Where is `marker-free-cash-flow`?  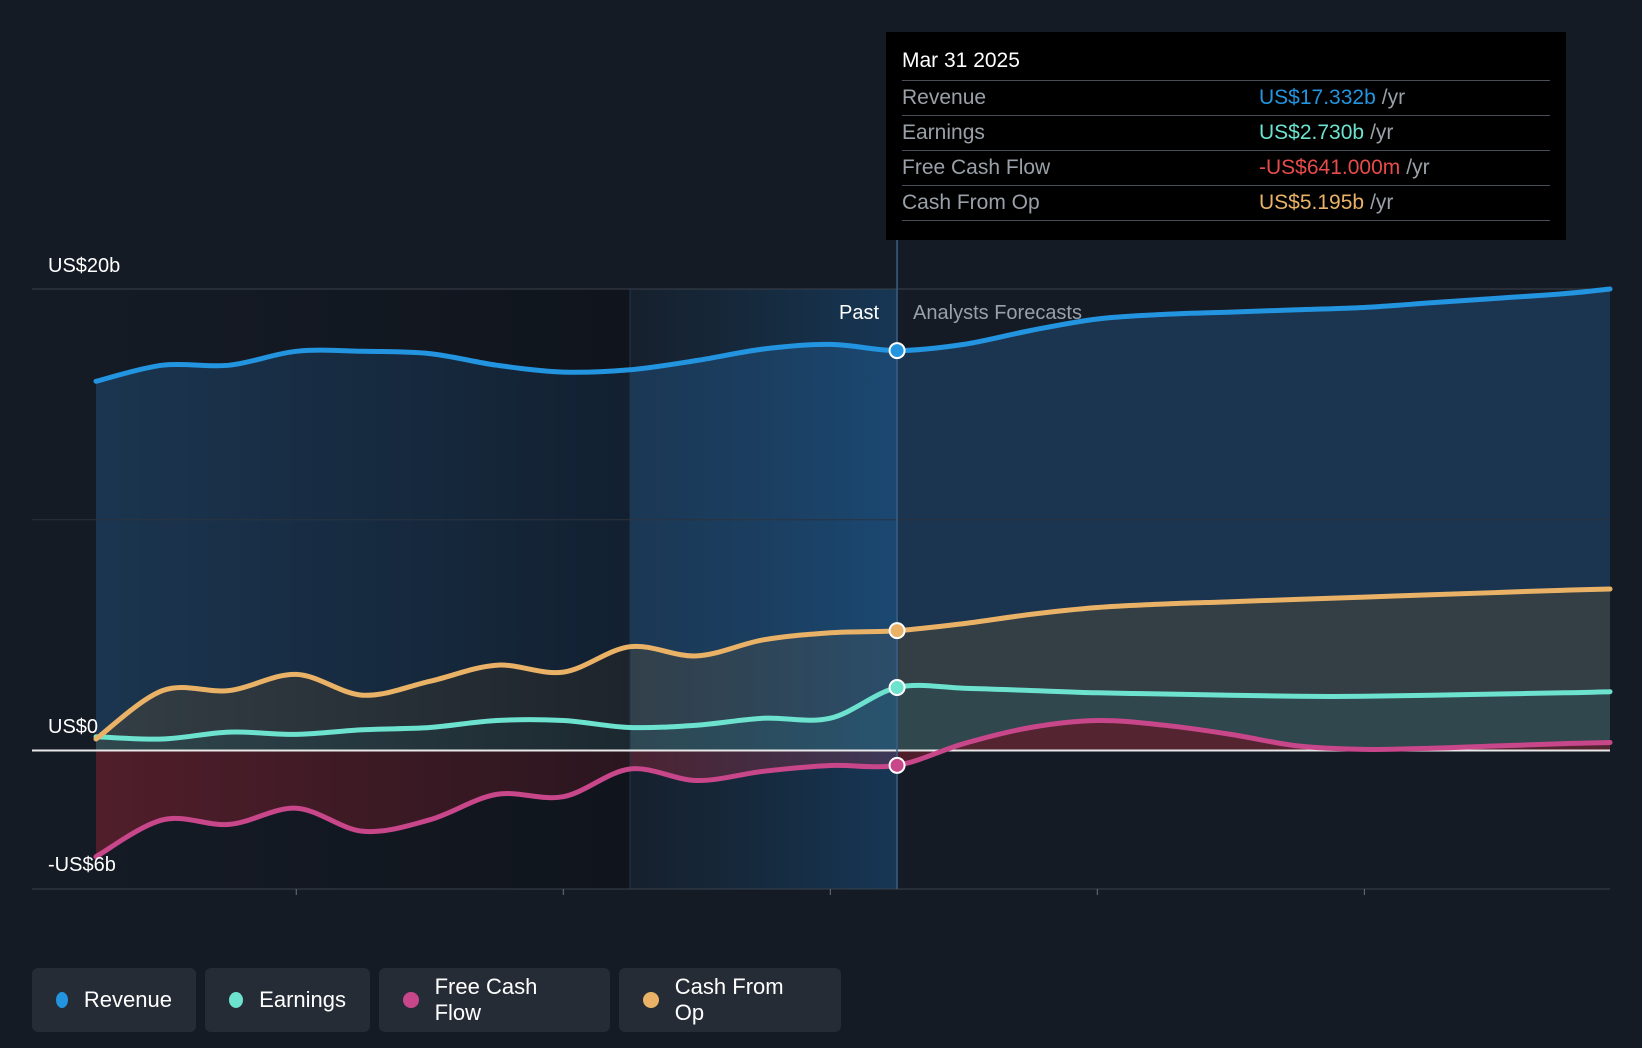
marker-free-cash-flow is located at coordinates (897, 765).